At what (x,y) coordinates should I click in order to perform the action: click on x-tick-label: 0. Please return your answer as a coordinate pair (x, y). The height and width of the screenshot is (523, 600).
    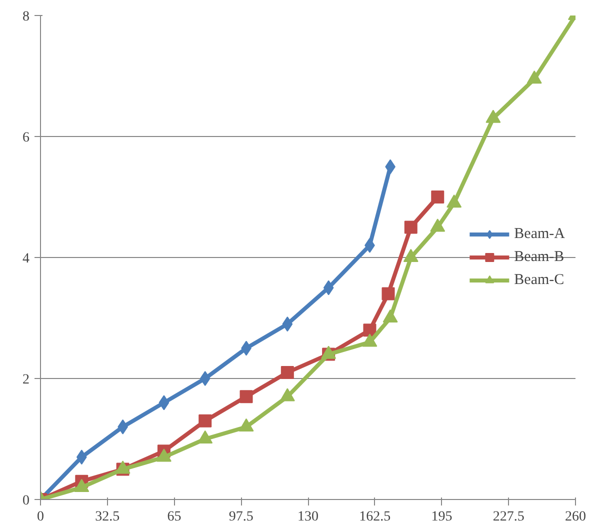
    Looking at the image, I should click on (40, 516).